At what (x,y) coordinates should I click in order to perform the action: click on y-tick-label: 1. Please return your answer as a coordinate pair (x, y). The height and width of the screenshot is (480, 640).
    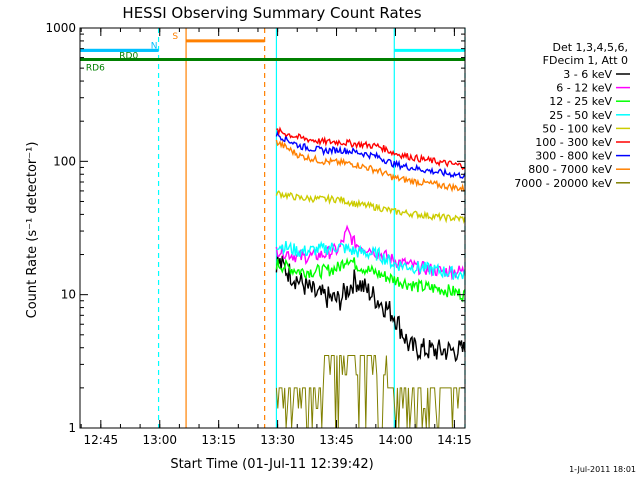
    Looking at the image, I should click on (72, 428).